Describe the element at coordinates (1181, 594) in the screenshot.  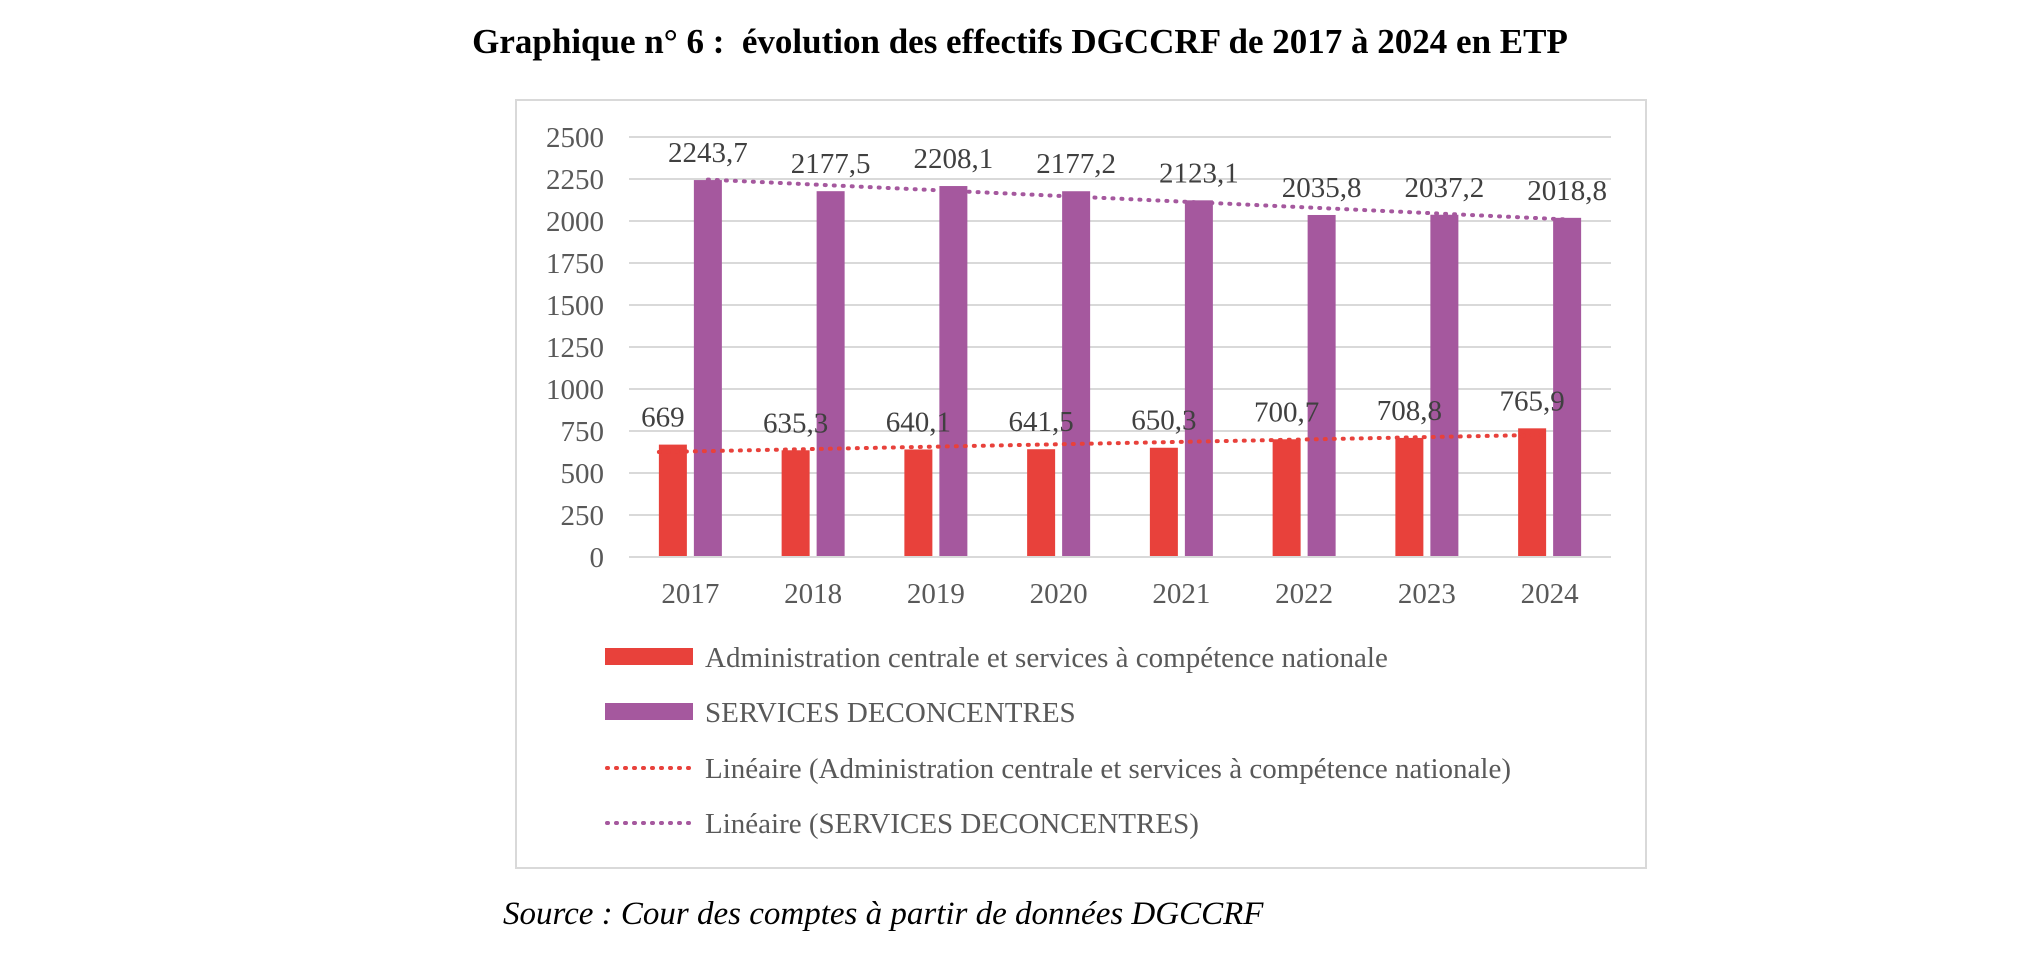
I see `x-tick-label: 2021` at that location.